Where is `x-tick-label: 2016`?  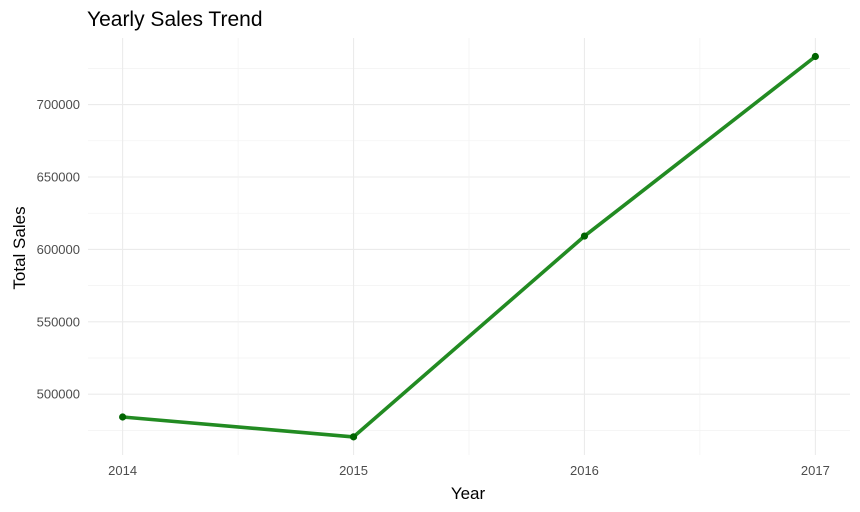 x-tick-label: 2016 is located at coordinates (584, 470).